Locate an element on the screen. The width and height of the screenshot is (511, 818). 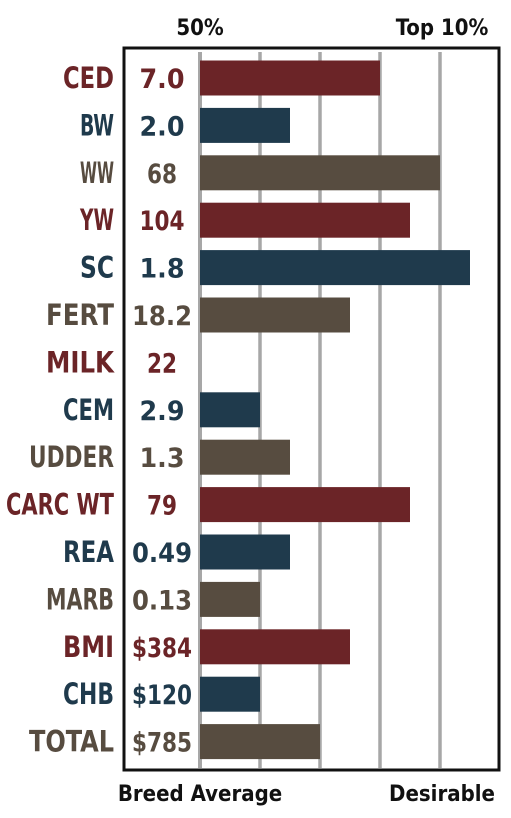
value-label: $384 is located at coordinates (162, 648).